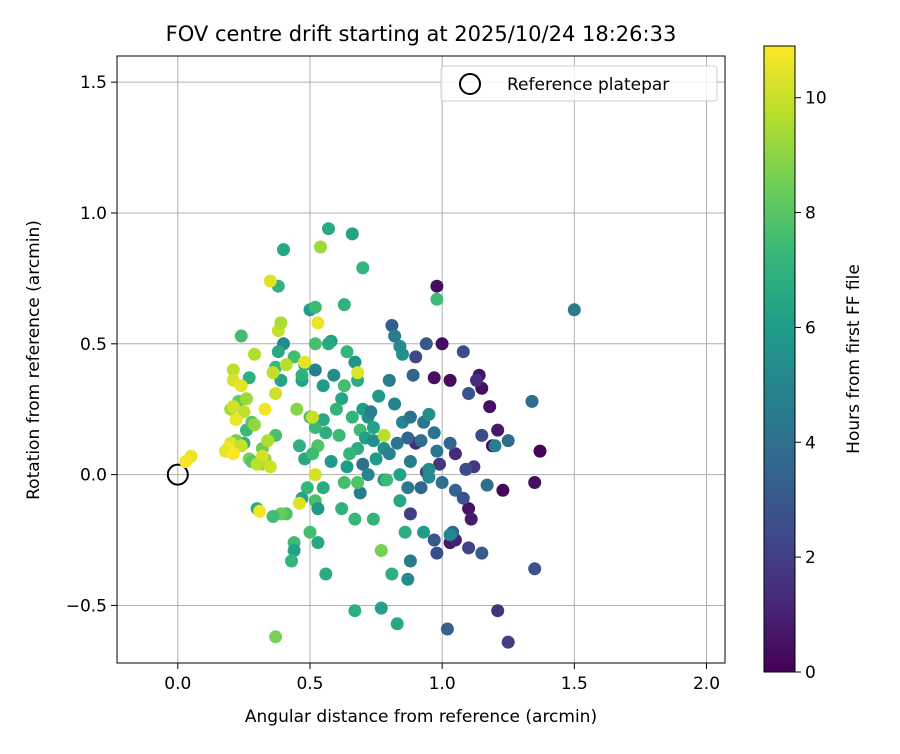  I want to click on y-tick-label: 0.0, so click(93, 476).